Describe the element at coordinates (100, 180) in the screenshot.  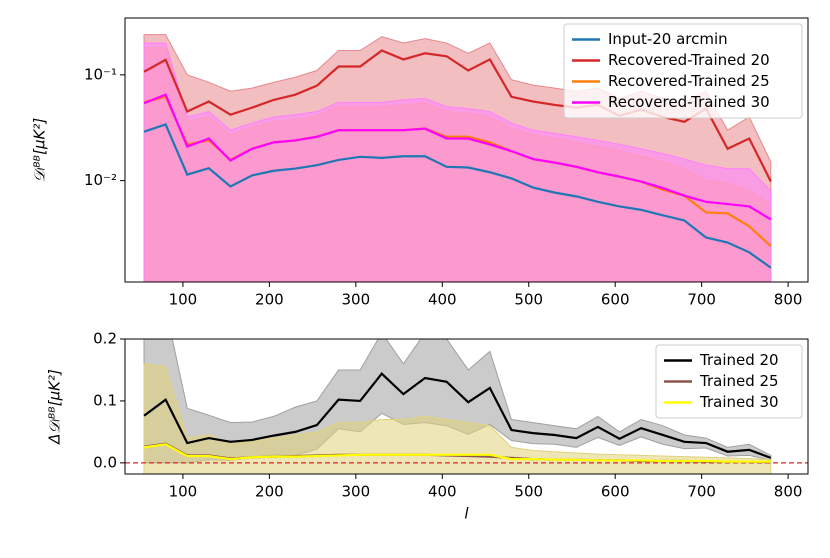
I see `y-tick-label: 10⁻²` at that location.